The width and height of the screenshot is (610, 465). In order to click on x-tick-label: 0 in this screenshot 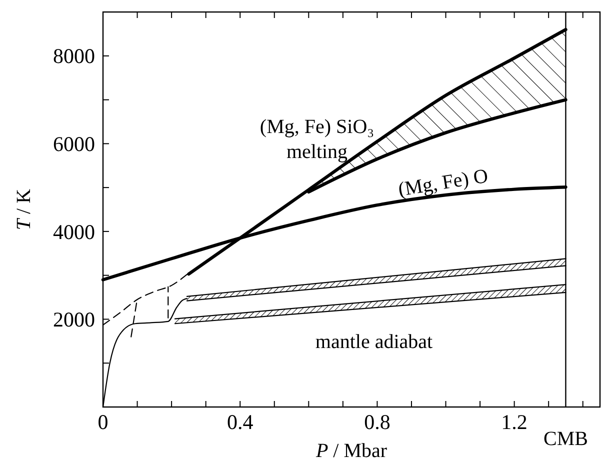, I will do `click(103, 422)`.